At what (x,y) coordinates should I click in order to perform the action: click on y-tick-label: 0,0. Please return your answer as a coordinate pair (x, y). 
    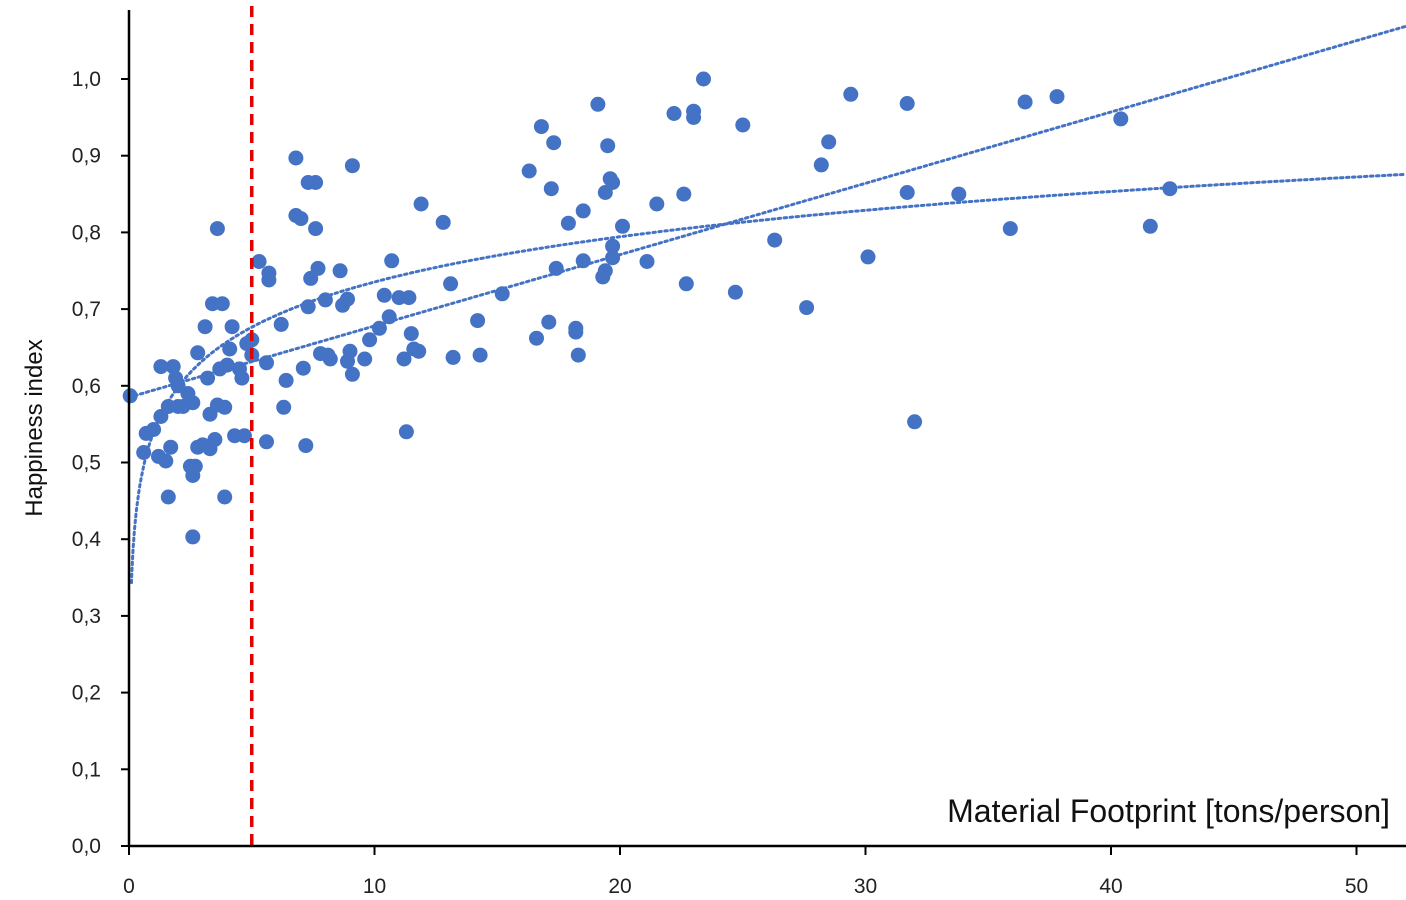
    Looking at the image, I should click on (86, 846).